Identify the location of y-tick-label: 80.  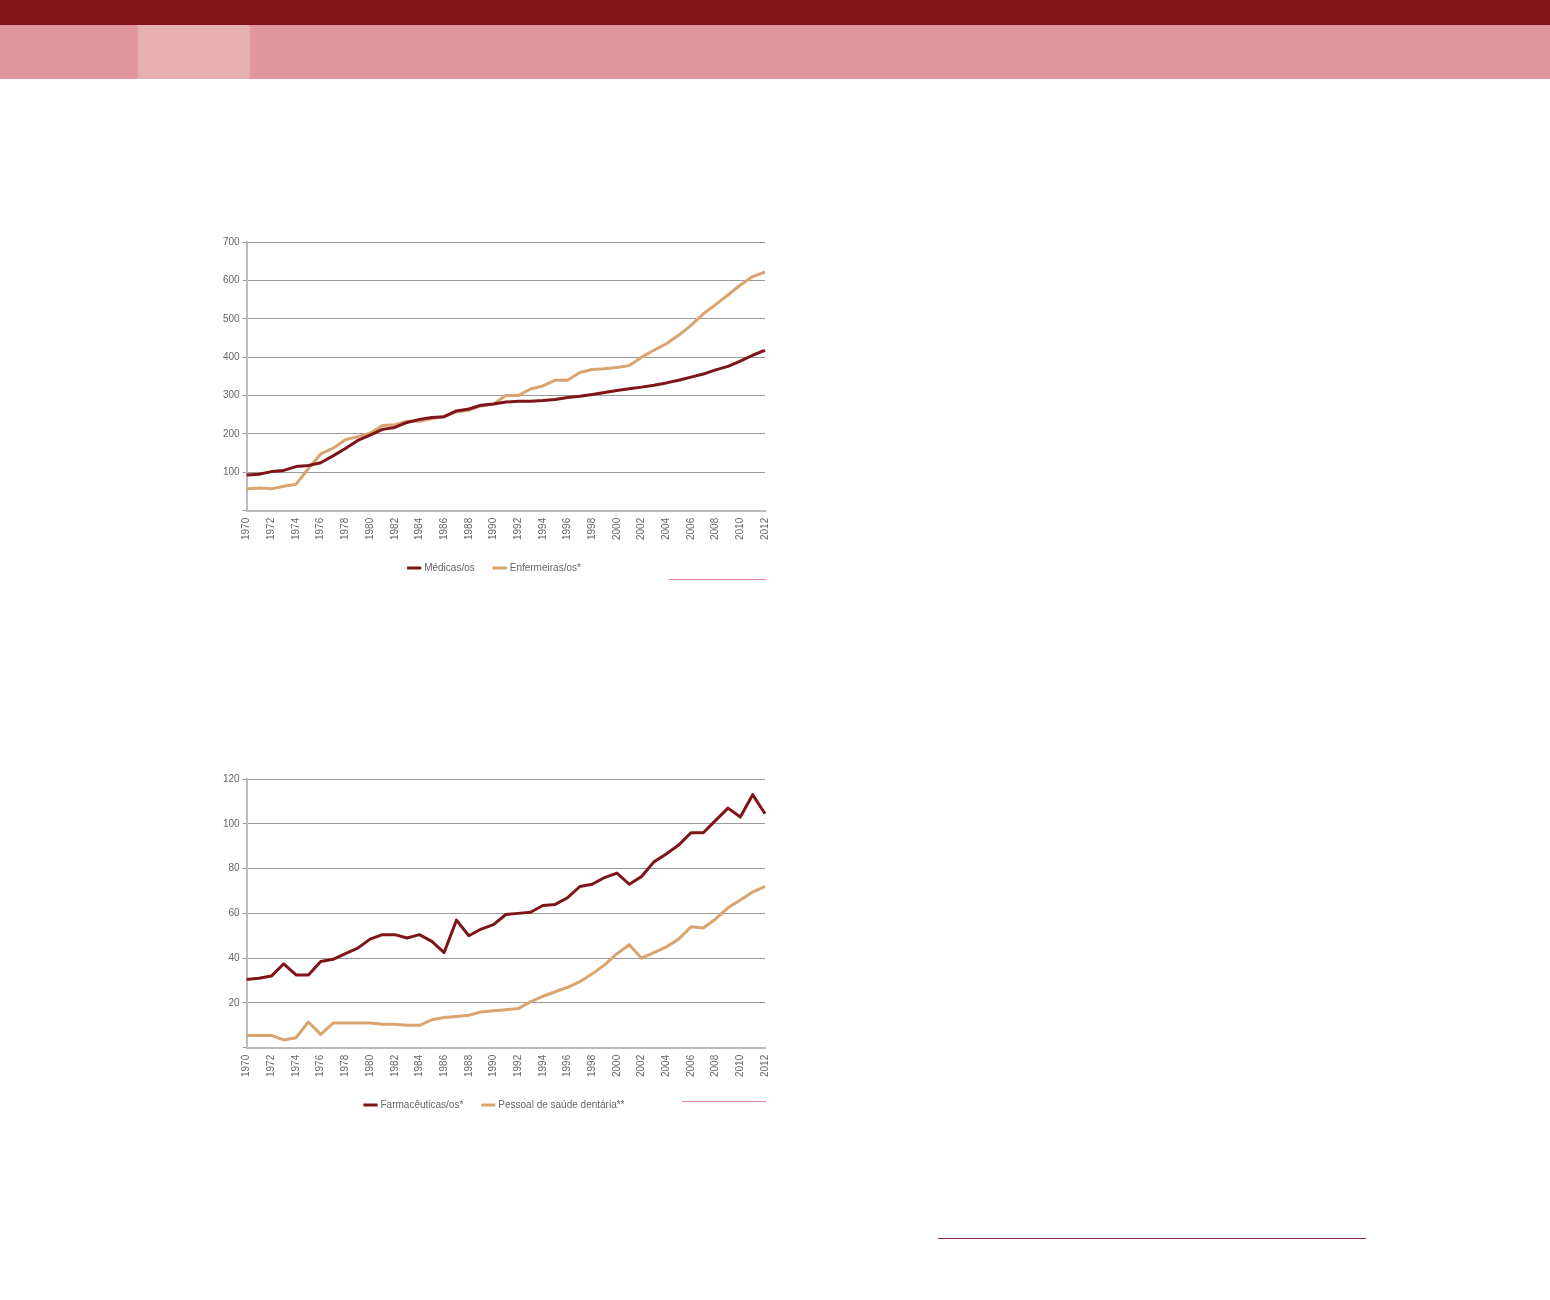
(234, 868).